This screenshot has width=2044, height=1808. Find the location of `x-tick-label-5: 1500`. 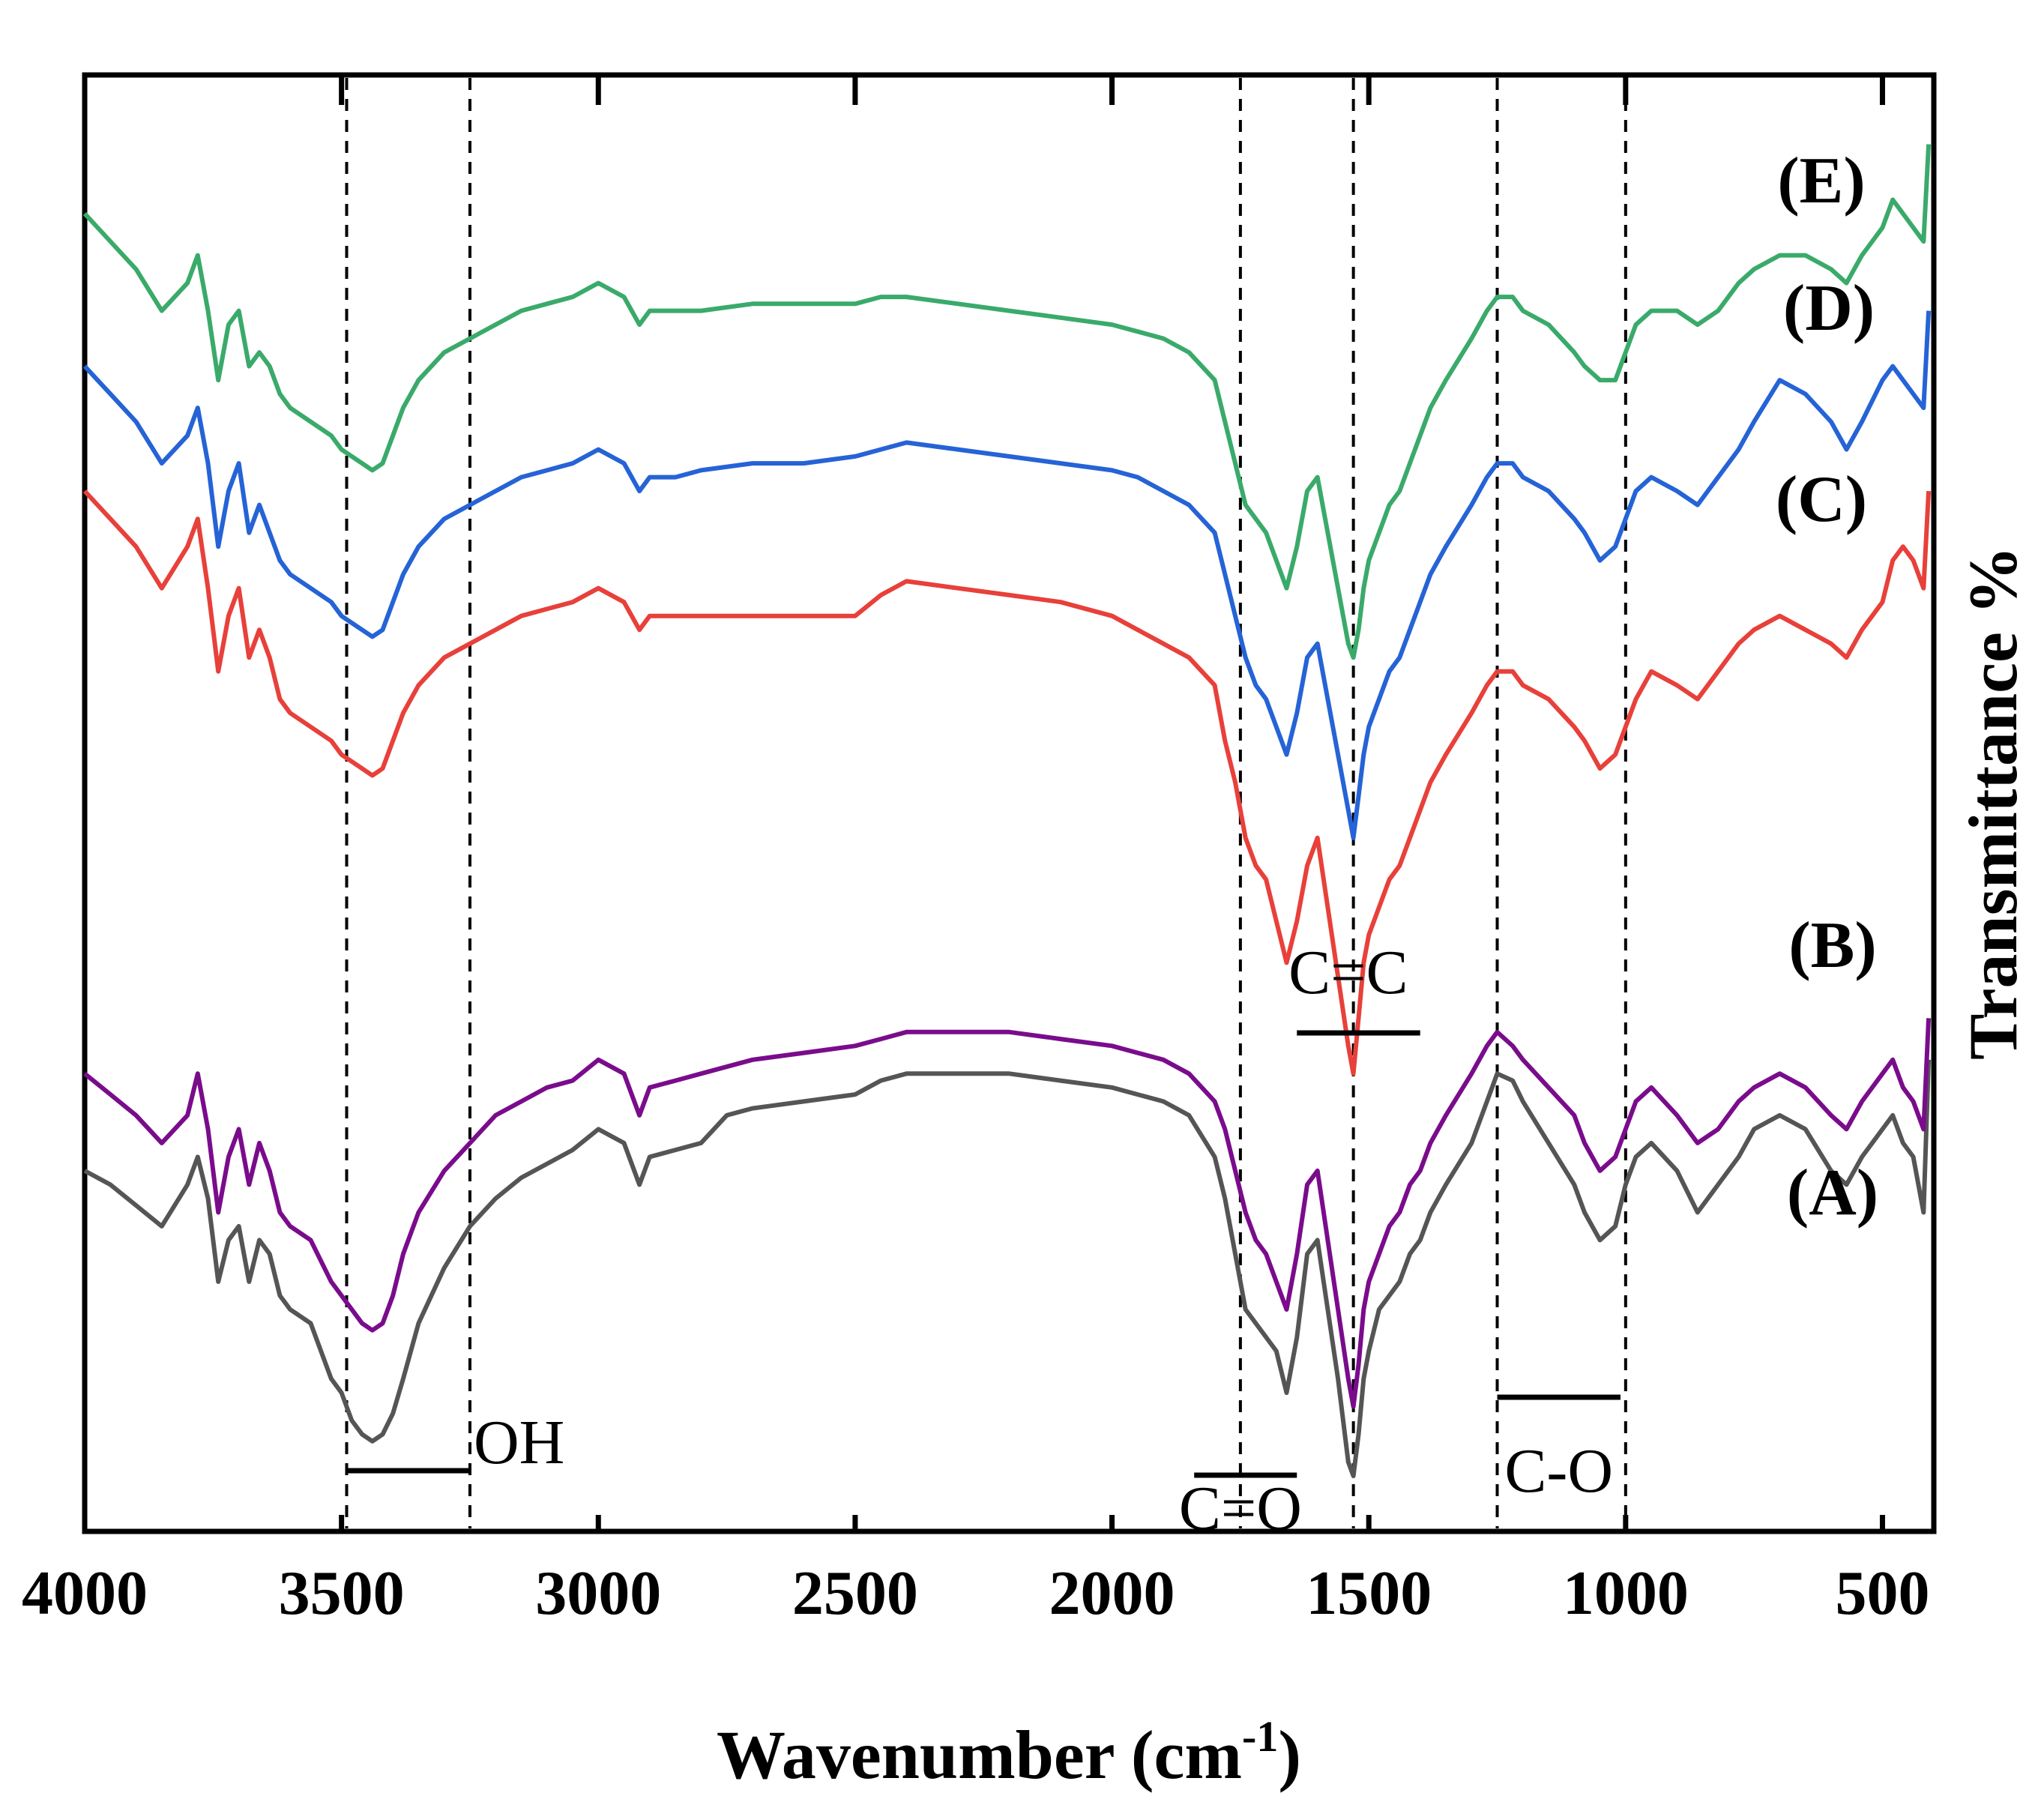

x-tick-label-5: 1500 is located at coordinates (1369, 1593).